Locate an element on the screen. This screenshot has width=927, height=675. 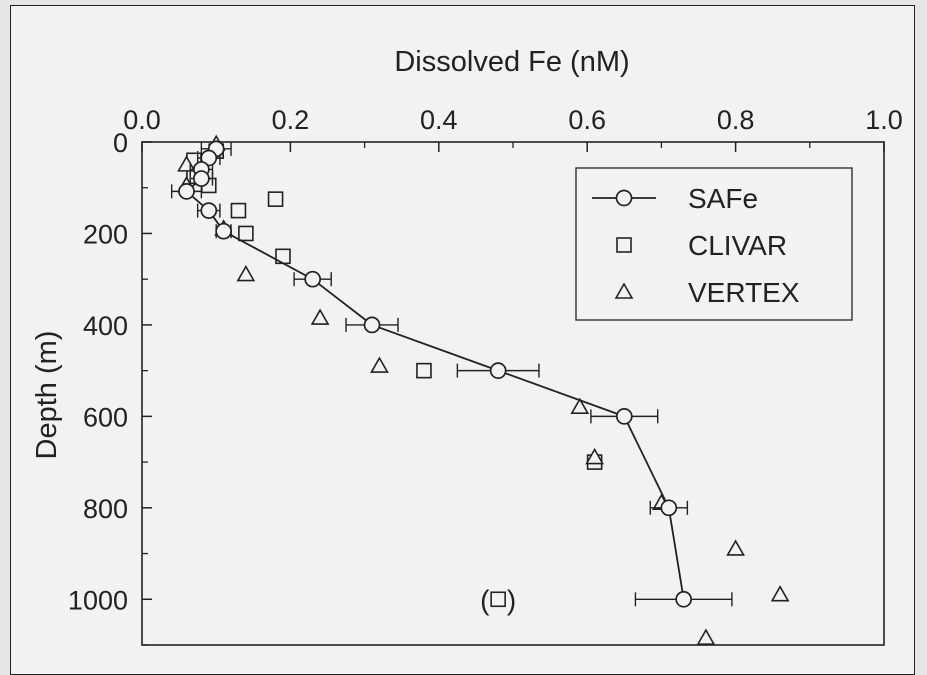
legend-label-safe: SAFe is located at coordinates (723, 198).